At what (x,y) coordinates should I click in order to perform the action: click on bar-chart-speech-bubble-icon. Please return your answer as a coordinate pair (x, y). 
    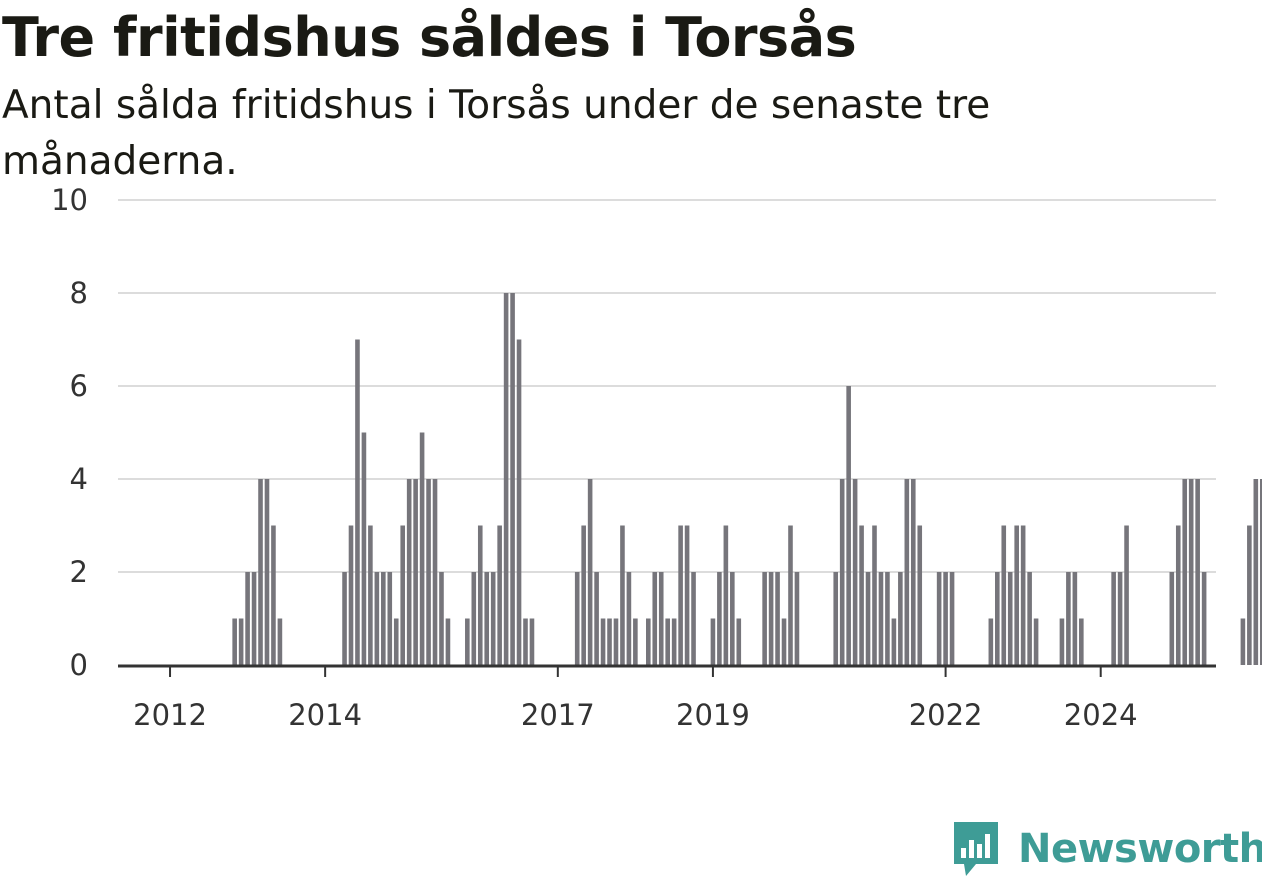
    Looking at the image, I should click on (976, 849).